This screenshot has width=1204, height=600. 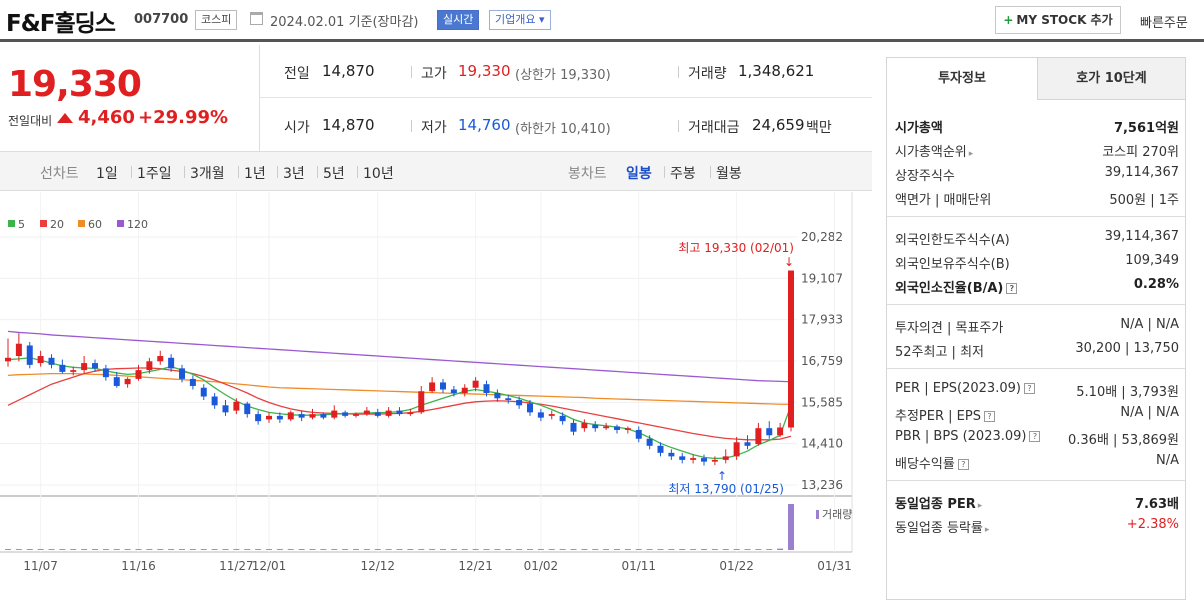 I want to click on legend-label: 5, so click(x=21, y=224).